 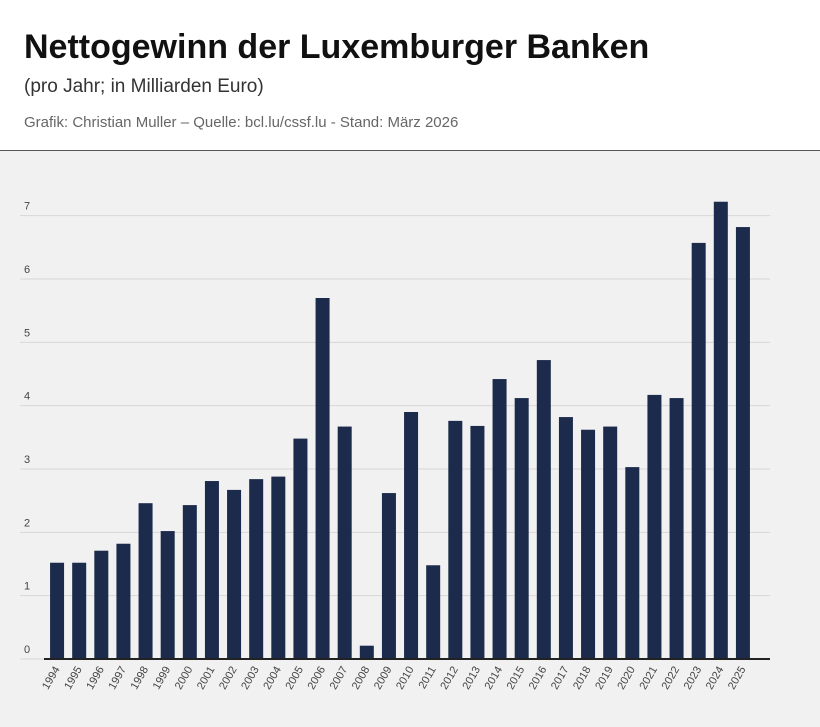 I want to click on x-tick-label: 2013, so click(x=471, y=678).